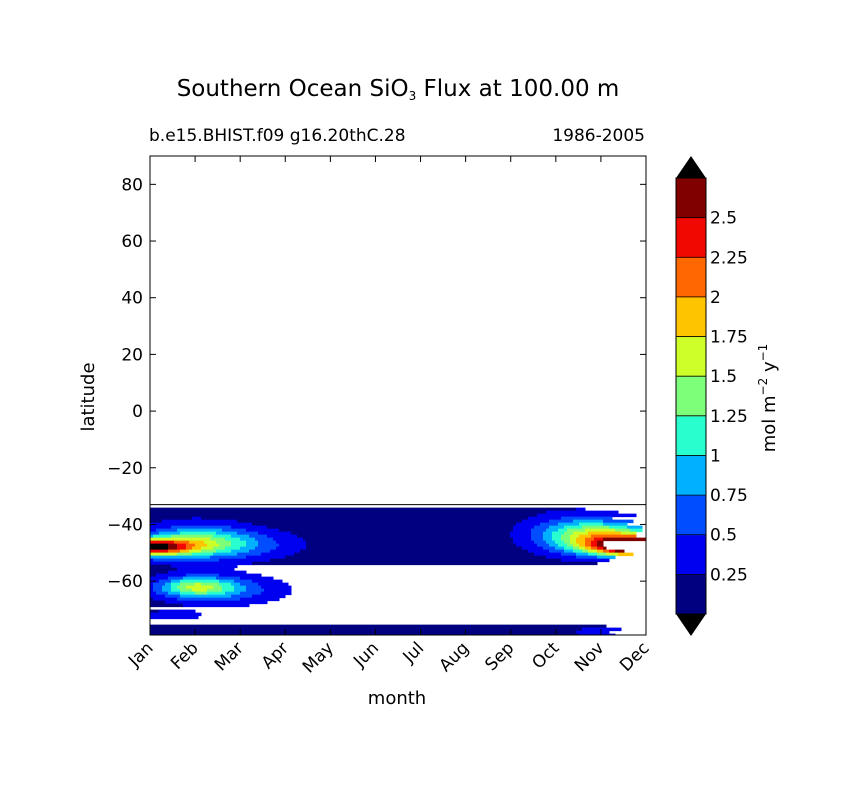  I want to click on y-tick-label: 60, so click(132, 242).